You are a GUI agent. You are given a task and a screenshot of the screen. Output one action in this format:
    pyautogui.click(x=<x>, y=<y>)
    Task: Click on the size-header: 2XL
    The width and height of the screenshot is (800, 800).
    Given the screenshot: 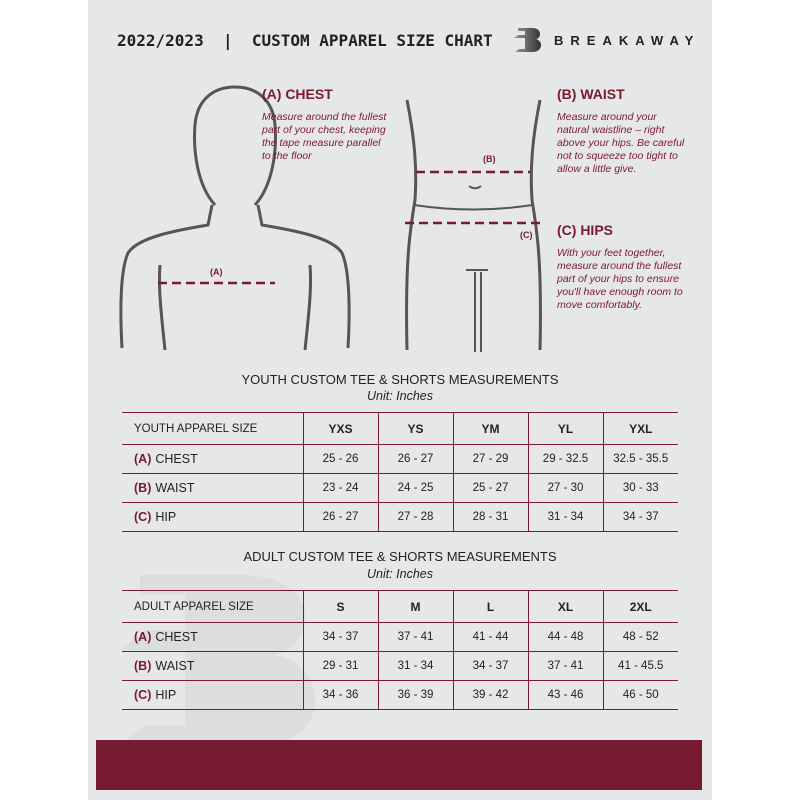 What is the action you would take?
    pyautogui.click(x=640, y=606)
    